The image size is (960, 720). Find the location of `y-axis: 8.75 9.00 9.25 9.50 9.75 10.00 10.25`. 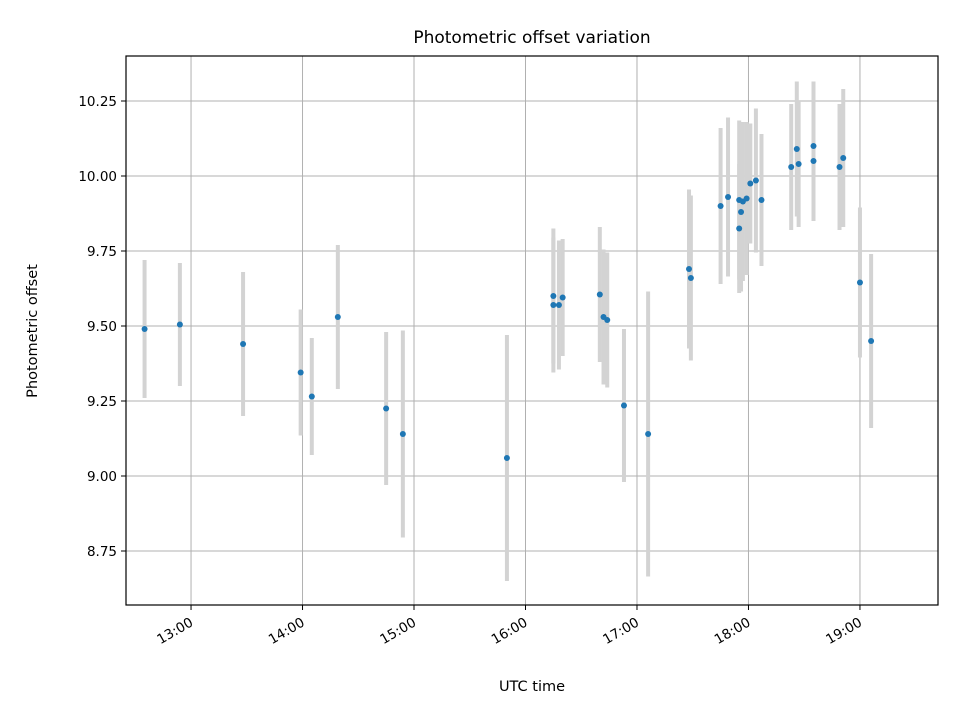

y-axis: 8.75 9.00 9.25 9.50 9.75 10.00 10.25 is located at coordinates (102, 327).